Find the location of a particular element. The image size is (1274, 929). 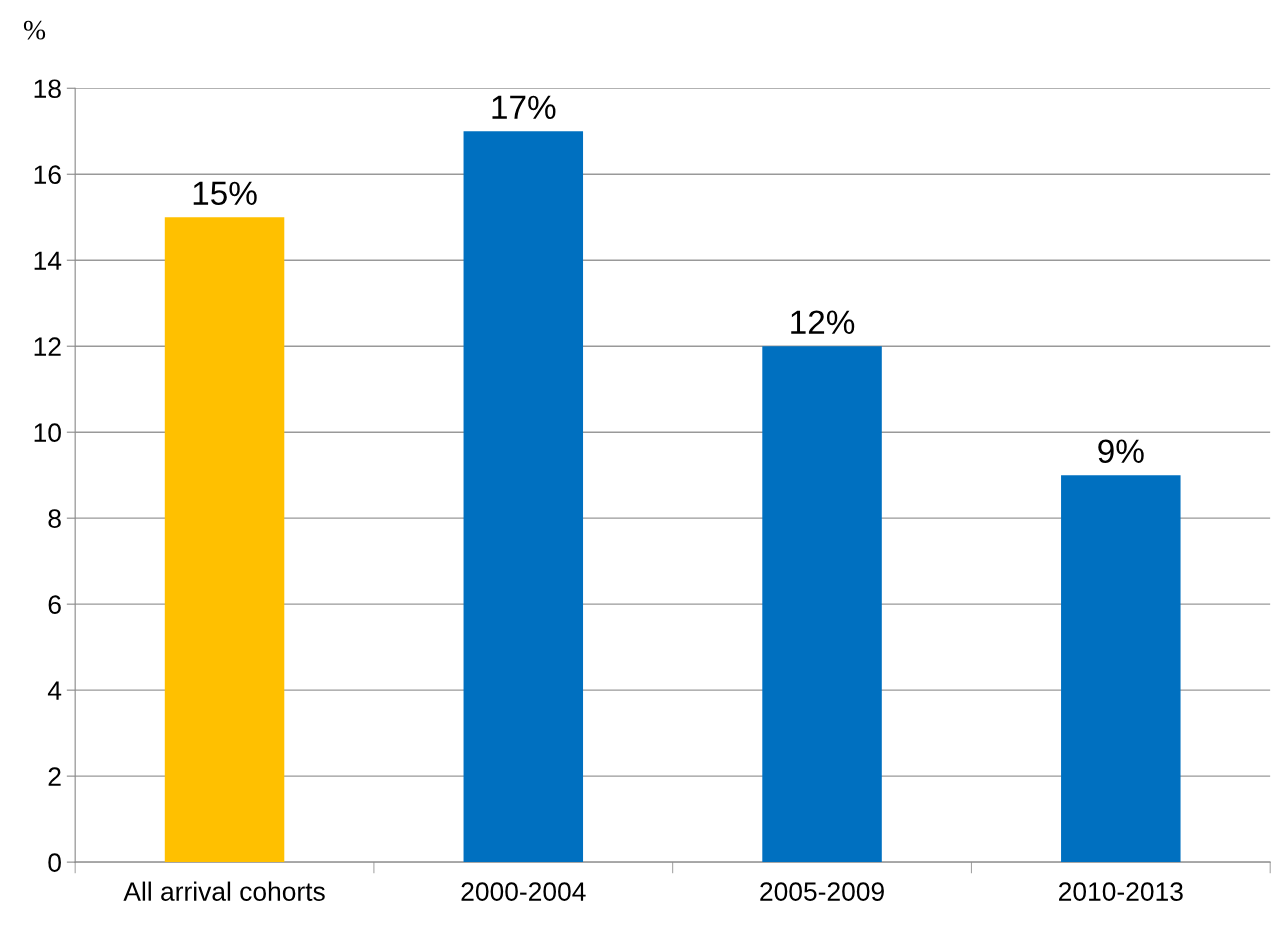

y-tick-label: 14 is located at coordinates (48, 260).